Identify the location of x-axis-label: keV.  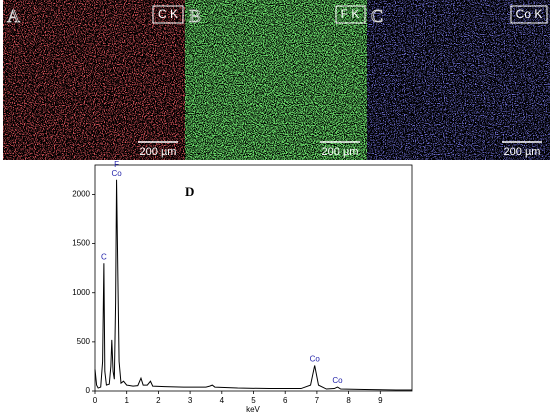
(253, 409).